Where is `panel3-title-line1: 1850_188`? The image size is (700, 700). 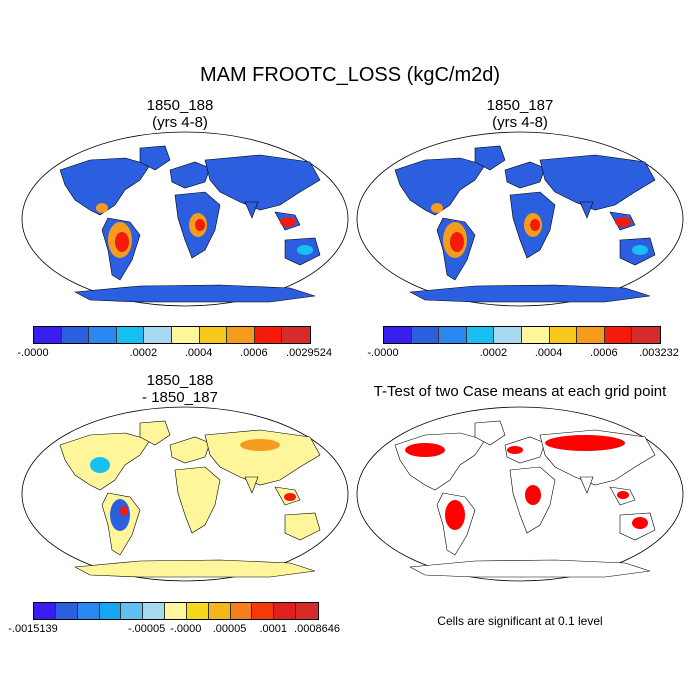 panel3-title-line1: 1850_188 is located at coordinates (180, 380).